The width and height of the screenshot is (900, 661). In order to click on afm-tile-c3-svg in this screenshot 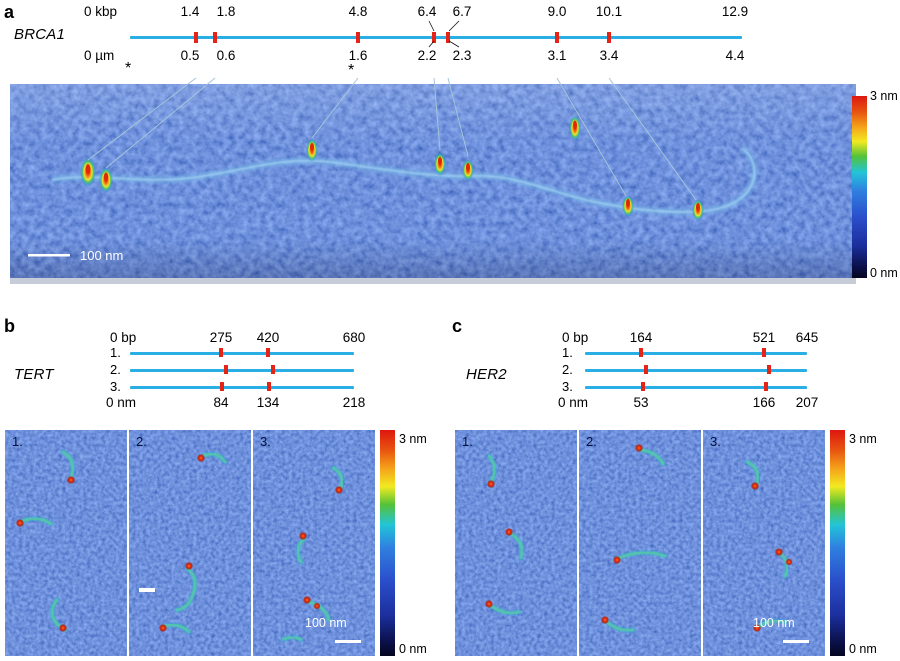, I will do `click(764, 543)`.